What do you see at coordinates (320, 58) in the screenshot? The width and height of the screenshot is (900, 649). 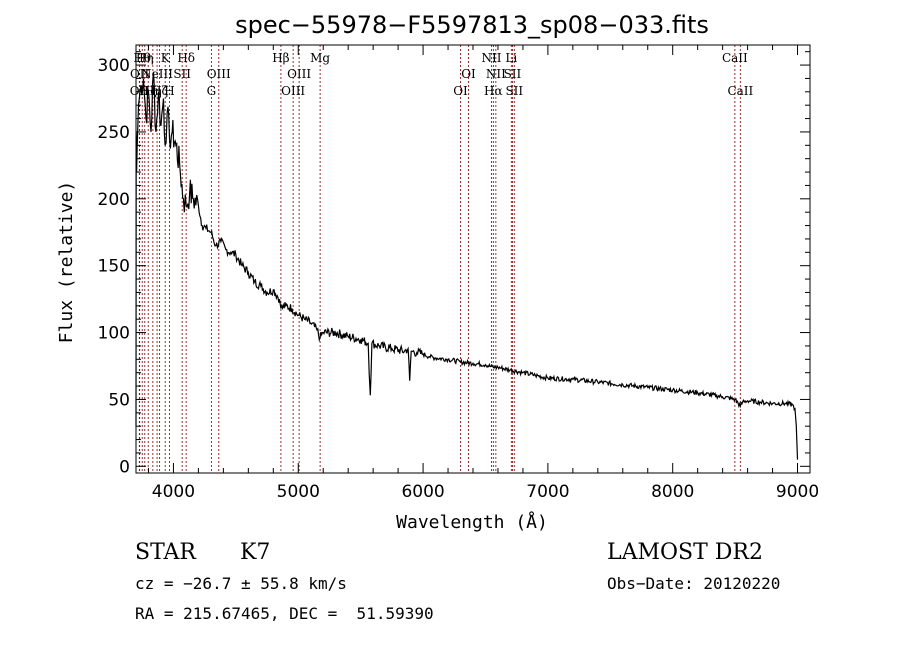 I see `line-label-mg: Mg` at bounding box center [320, 58].